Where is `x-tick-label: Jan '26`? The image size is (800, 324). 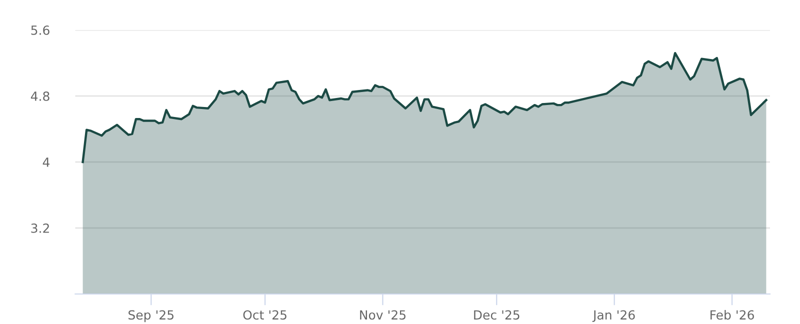
x-tick-label: Jan '26 is located at coordinates (613, 316).